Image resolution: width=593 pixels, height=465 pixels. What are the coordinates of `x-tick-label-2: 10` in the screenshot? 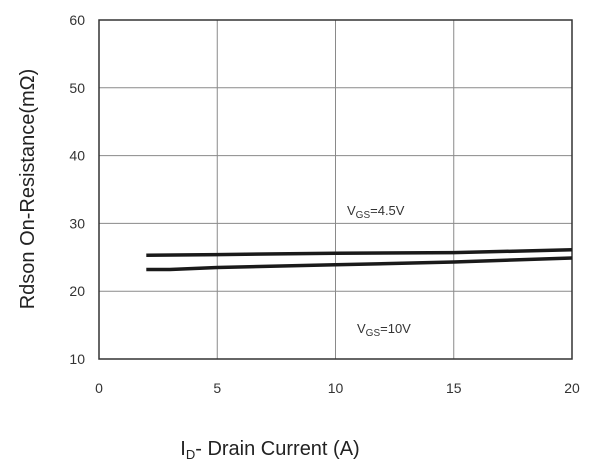 It's located at (336, 388).